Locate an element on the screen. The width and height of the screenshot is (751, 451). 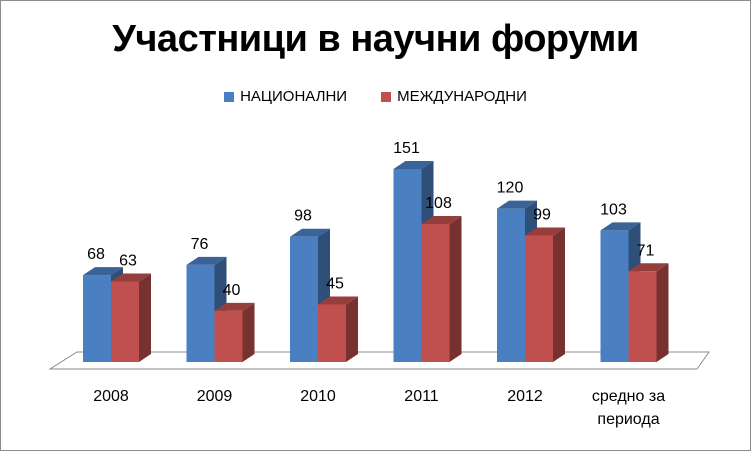
data-label-international-0: 63 is located at coordinates (128, 260).